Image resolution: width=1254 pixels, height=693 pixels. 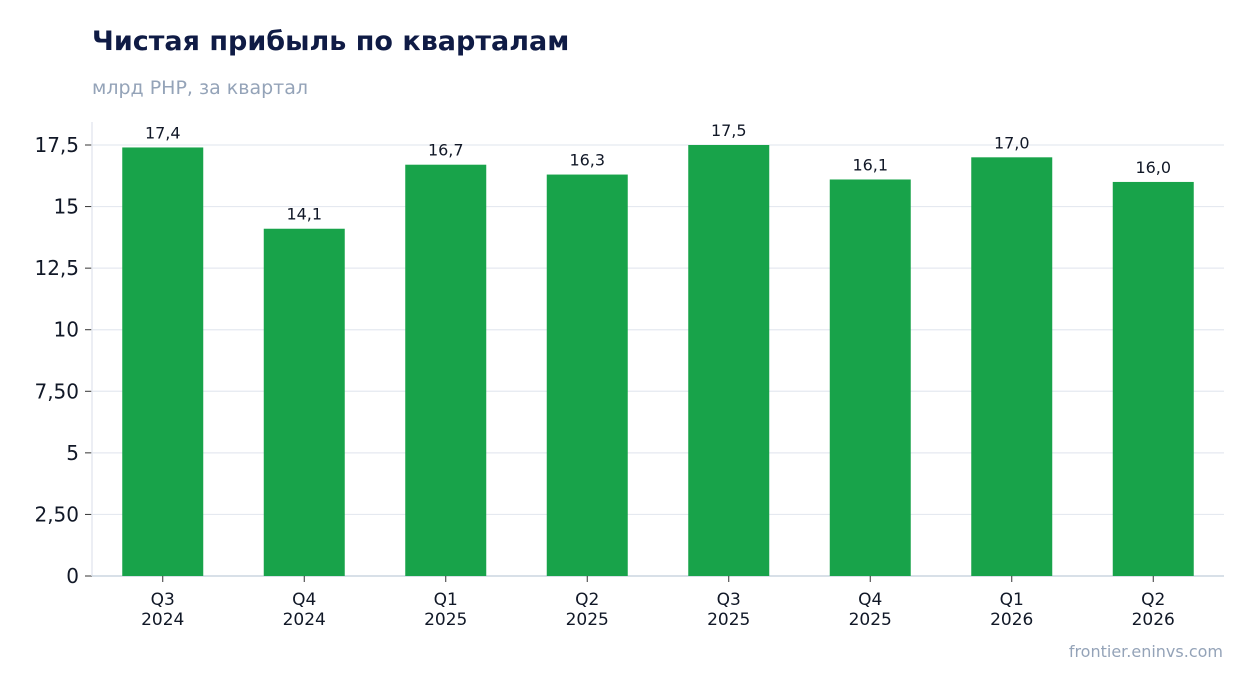 I want to click on bar-value-label: 16,7, so click(x=446, y=150).